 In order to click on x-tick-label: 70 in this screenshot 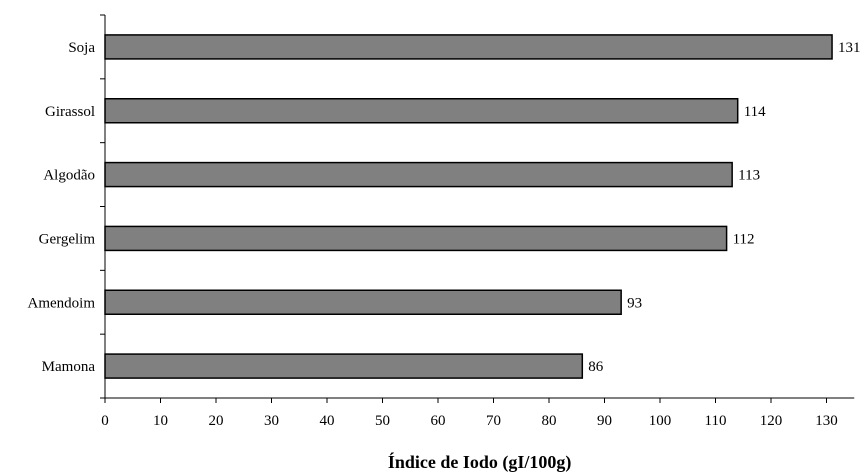, I will do `click(493, 421)`.